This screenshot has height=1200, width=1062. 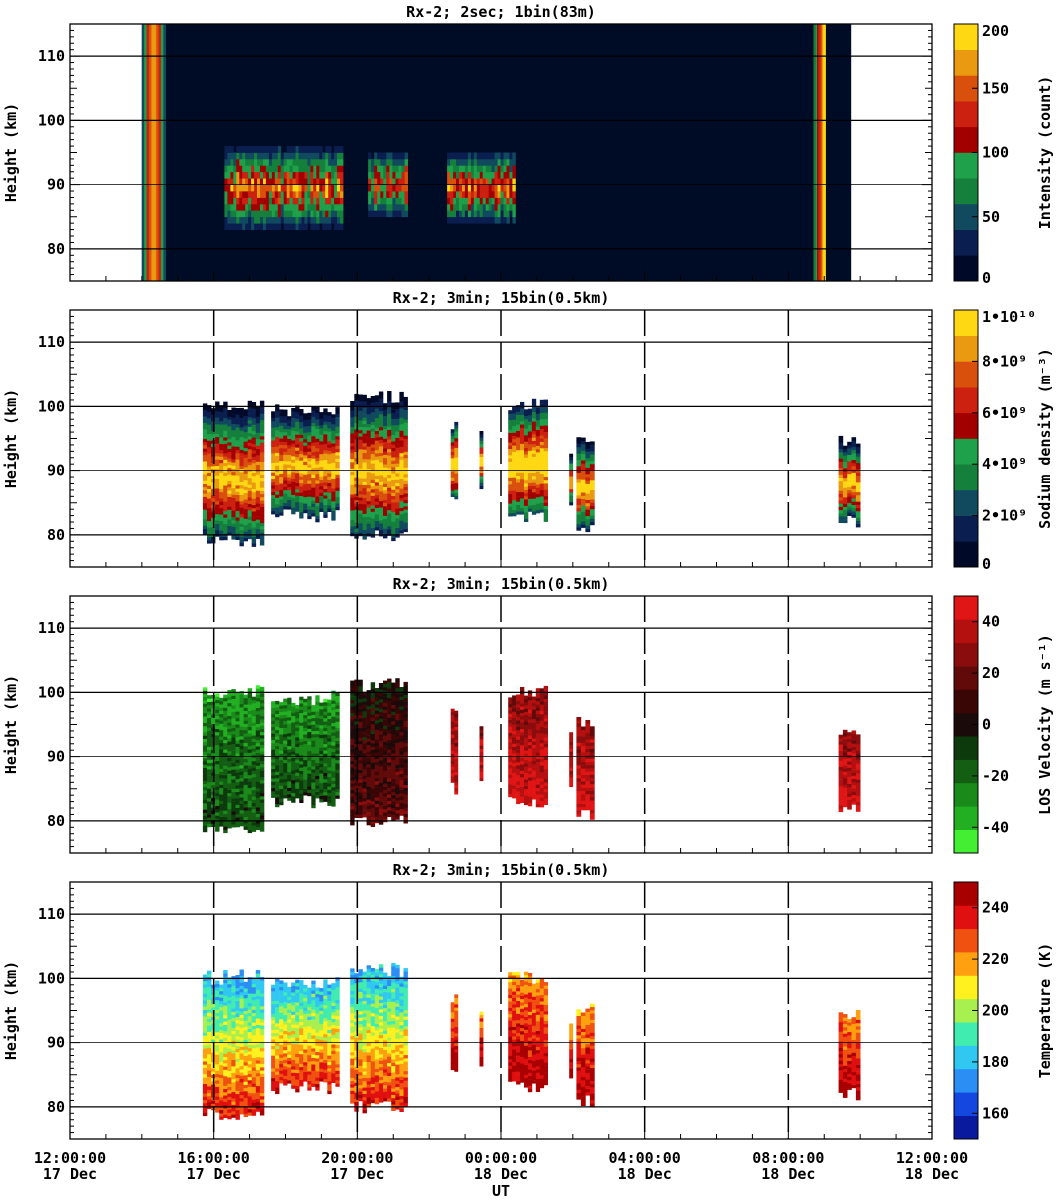 What do you see at coordinates (51, 120) in the screenshot?
I see `y-tick-label: 100` at bounding box center [51, 120].